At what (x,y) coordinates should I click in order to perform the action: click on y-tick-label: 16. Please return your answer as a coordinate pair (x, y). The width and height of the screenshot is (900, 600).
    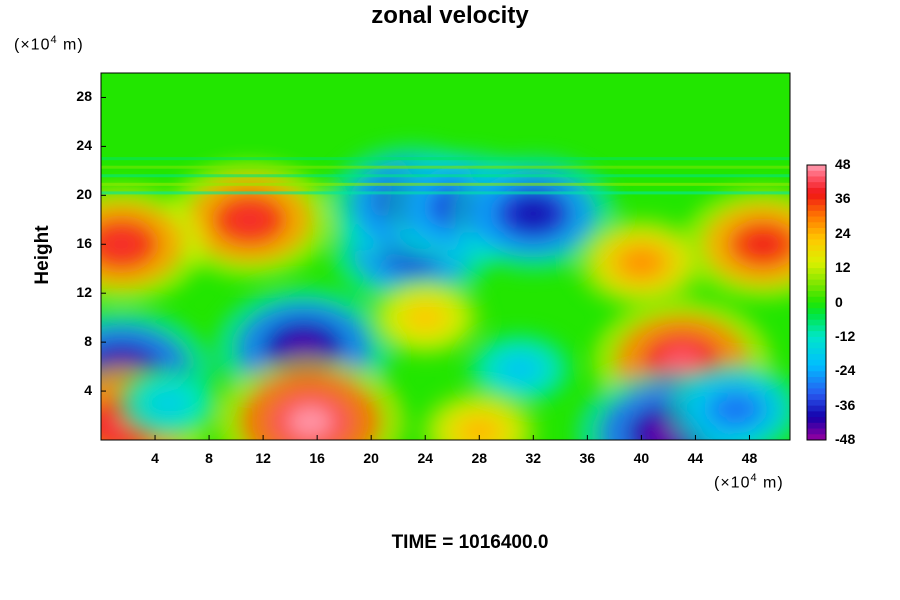
    Looking at the image, I should click on (84, 243).